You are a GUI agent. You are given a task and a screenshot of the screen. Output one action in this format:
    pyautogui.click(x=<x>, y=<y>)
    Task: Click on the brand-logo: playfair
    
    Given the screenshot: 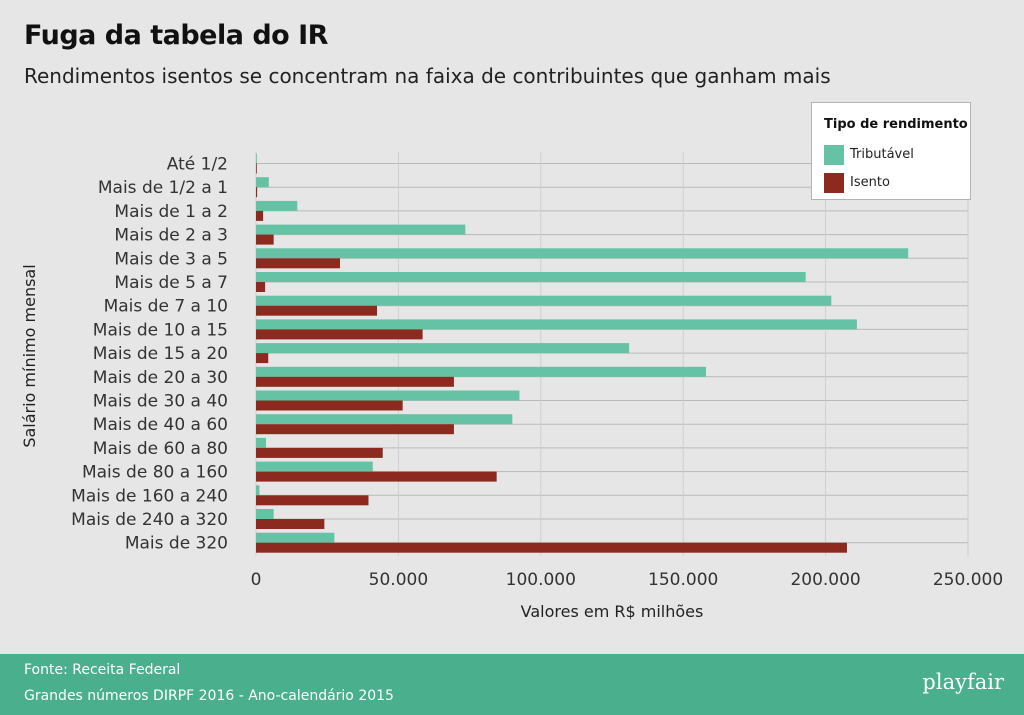 What is the action you would take?
    pyautogui.click(x=963, y=682)
    